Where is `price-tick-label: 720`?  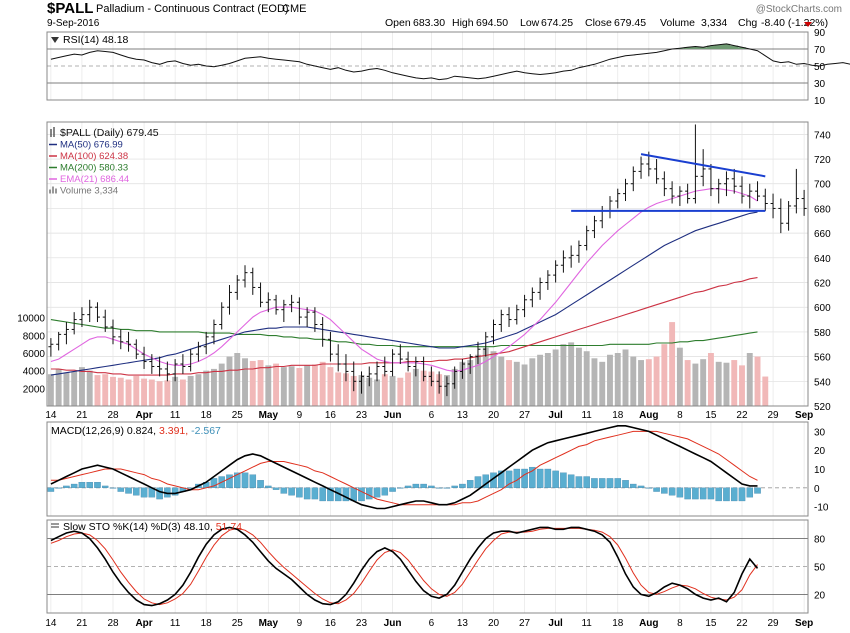
price-tick-label: 720 is located at coordinates (822, 160).